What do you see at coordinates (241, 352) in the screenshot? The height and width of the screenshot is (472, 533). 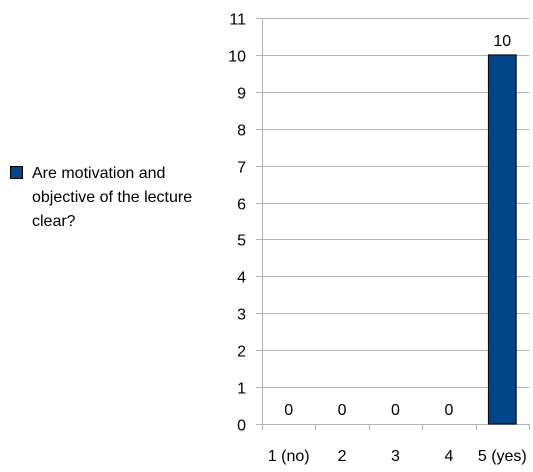 I see `y-tick-label: 2` at bounding box center [241, 352].